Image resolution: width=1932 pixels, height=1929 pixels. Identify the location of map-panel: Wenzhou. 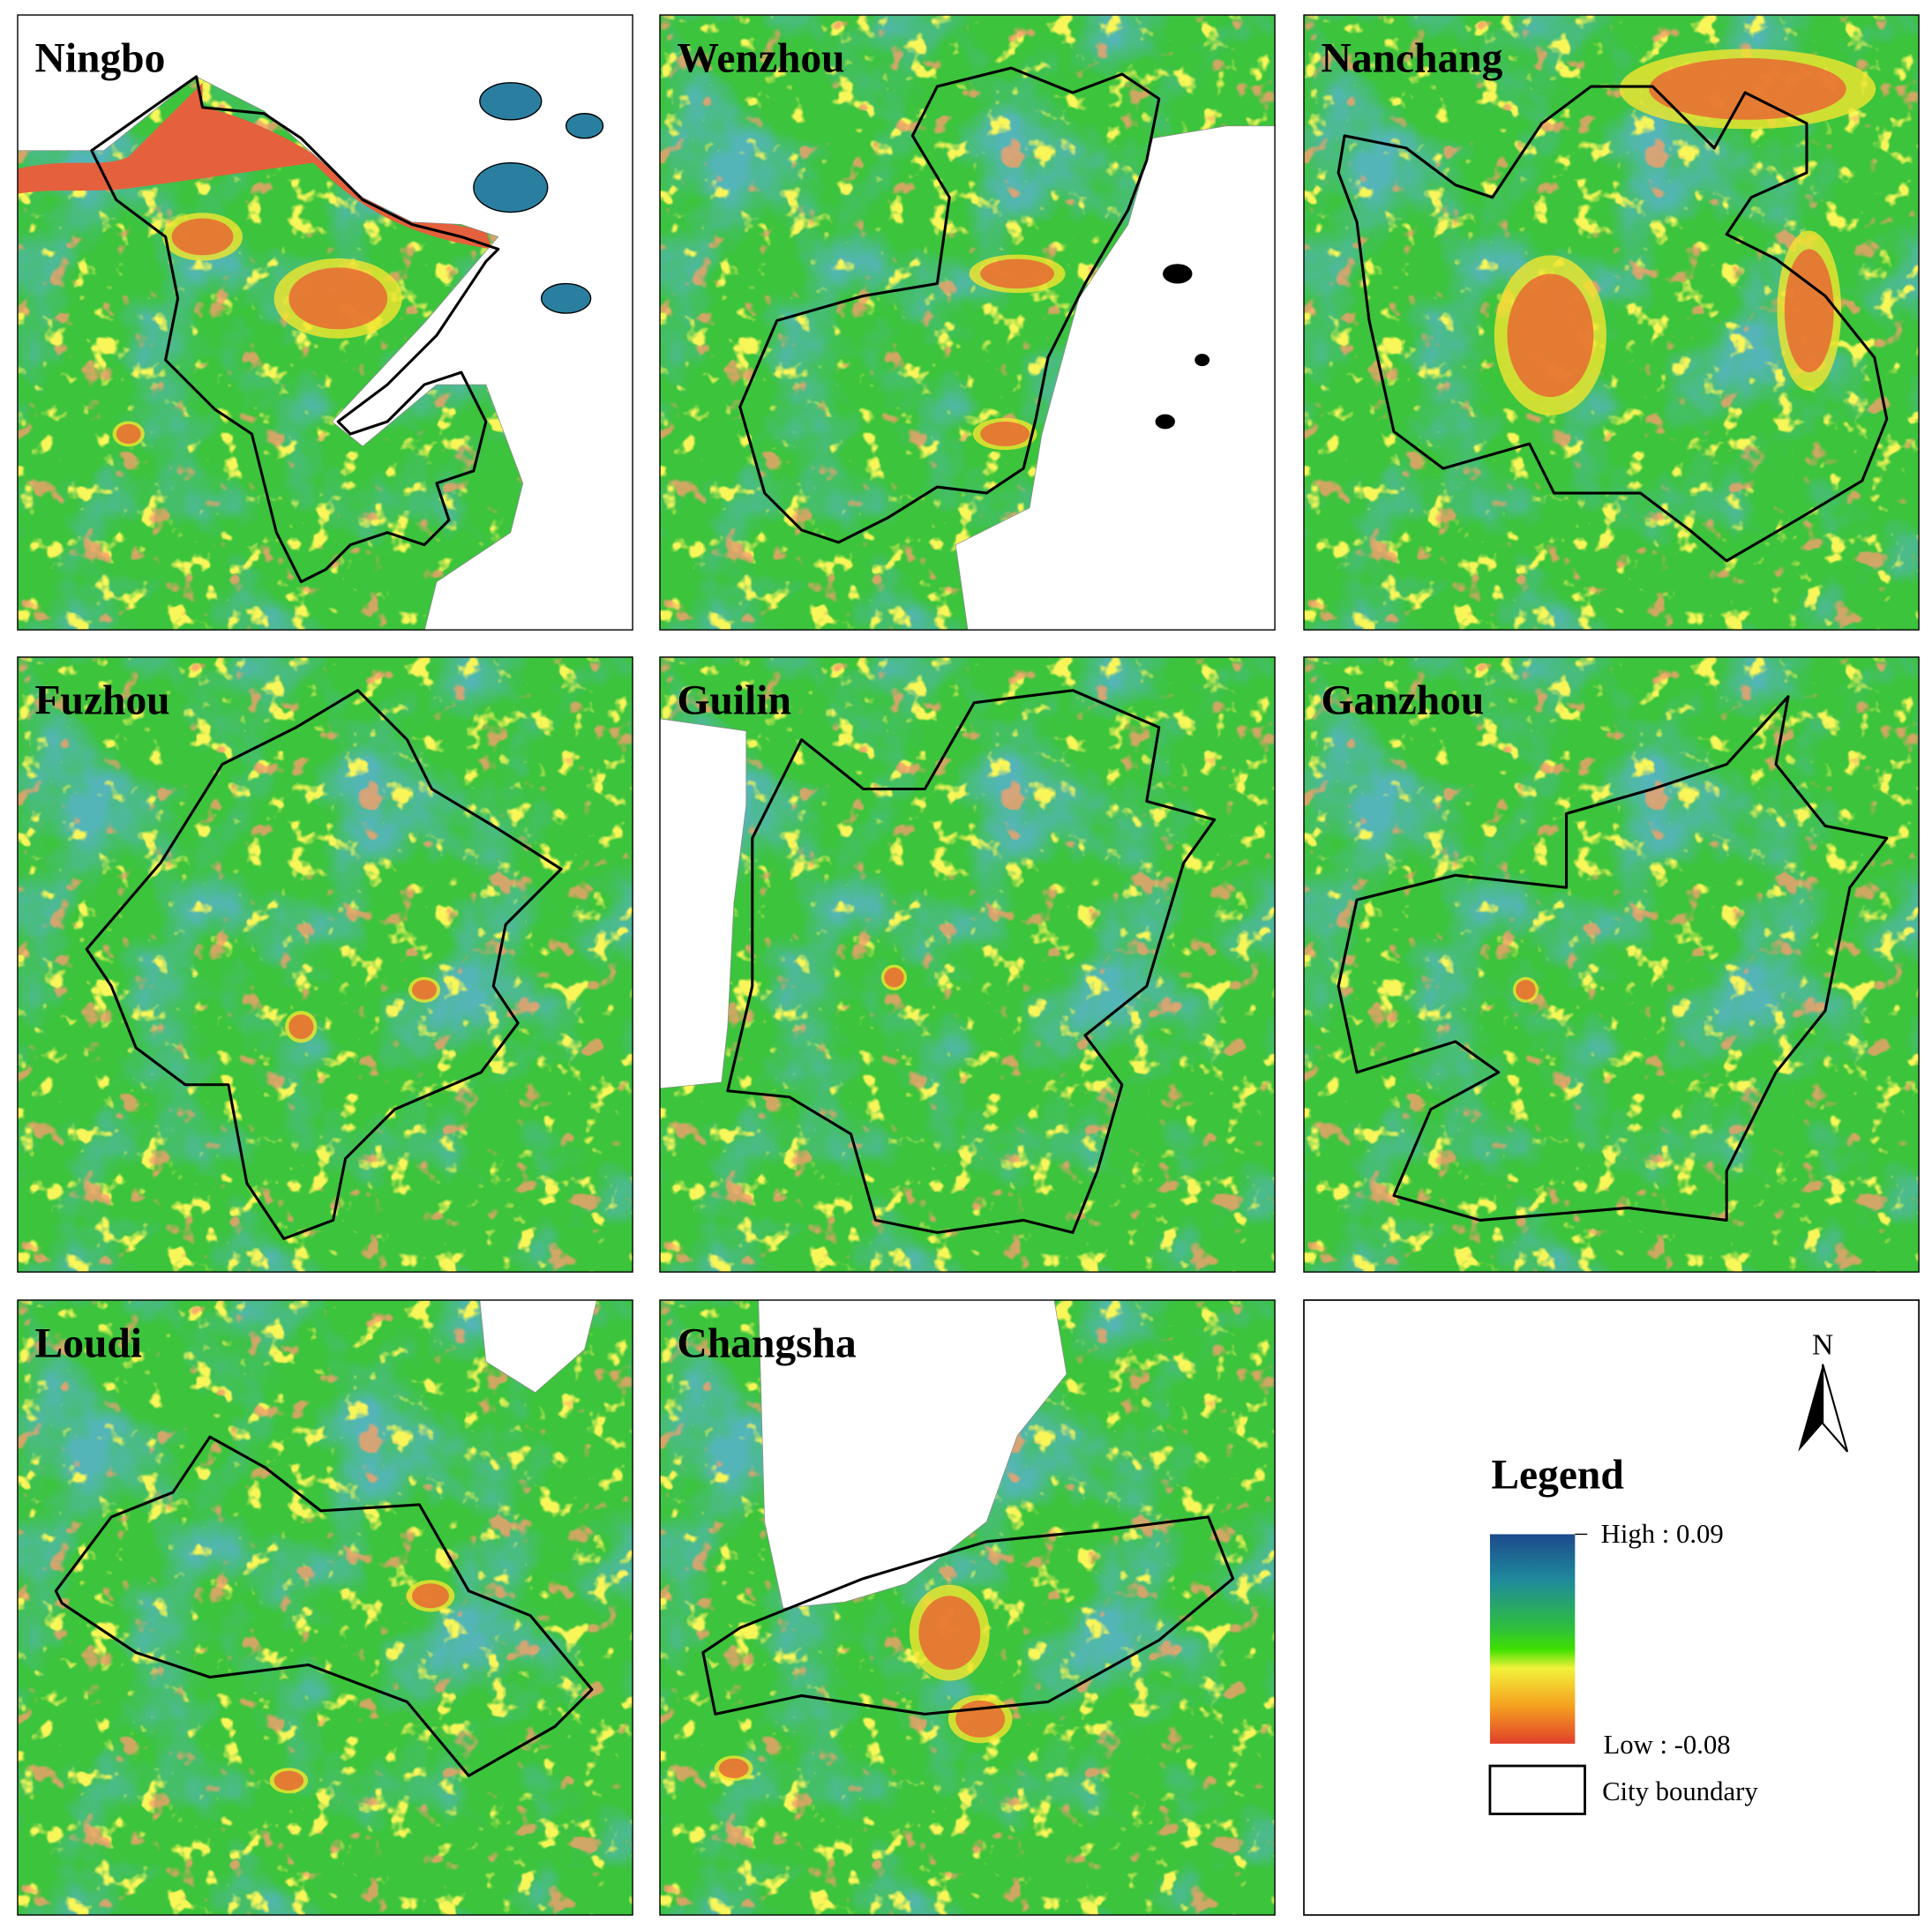
(968, 322).